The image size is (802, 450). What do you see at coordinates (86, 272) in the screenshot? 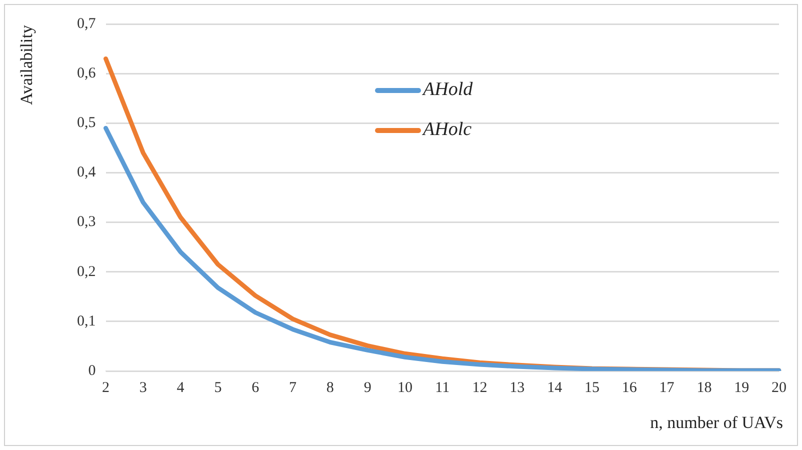
I see `y-tick-label: 0,2` at bounding box center [86, 272].